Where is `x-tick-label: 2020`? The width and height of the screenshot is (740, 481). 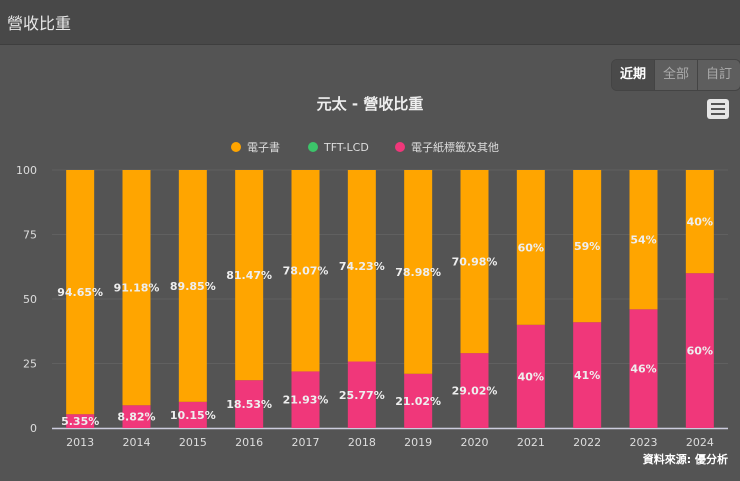 x-tick-label: 2020 is located at coordinates (475, 442).